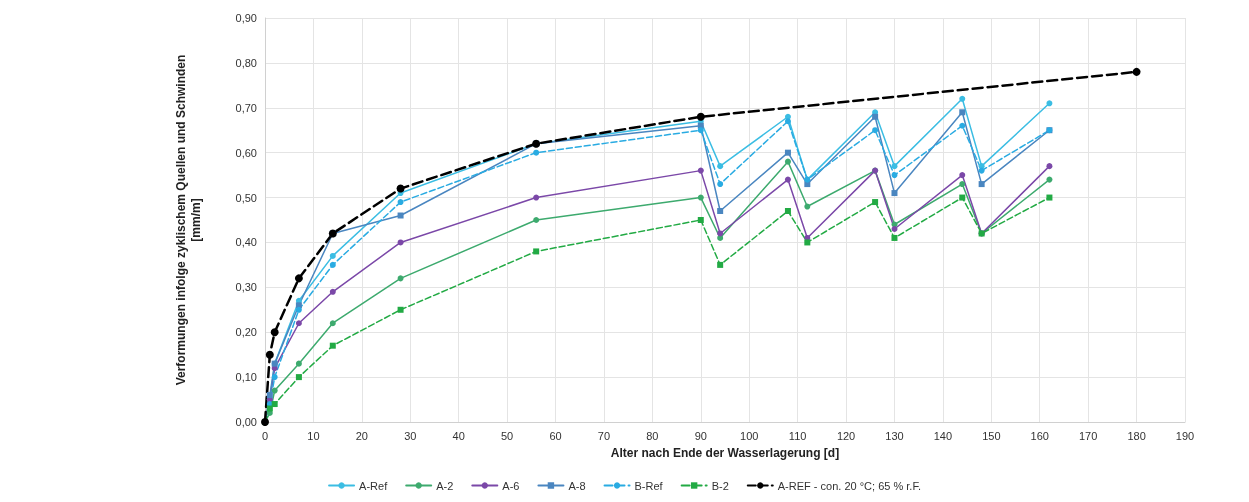  What do you see at coordinates (246, 152) in the screenshot?
I see `y-tick-label: 0,60` at bounding box center [246, 152].